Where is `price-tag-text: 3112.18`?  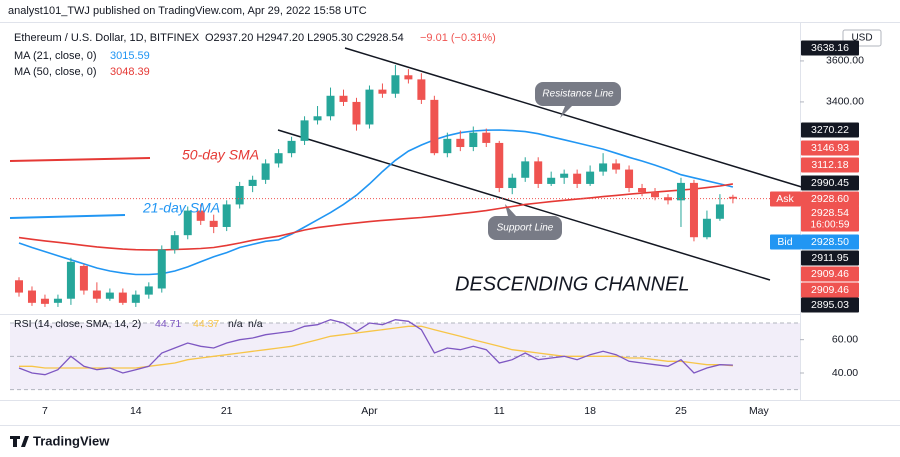 price-tag-text: 3112.18 is located at coordinates (829, 165).